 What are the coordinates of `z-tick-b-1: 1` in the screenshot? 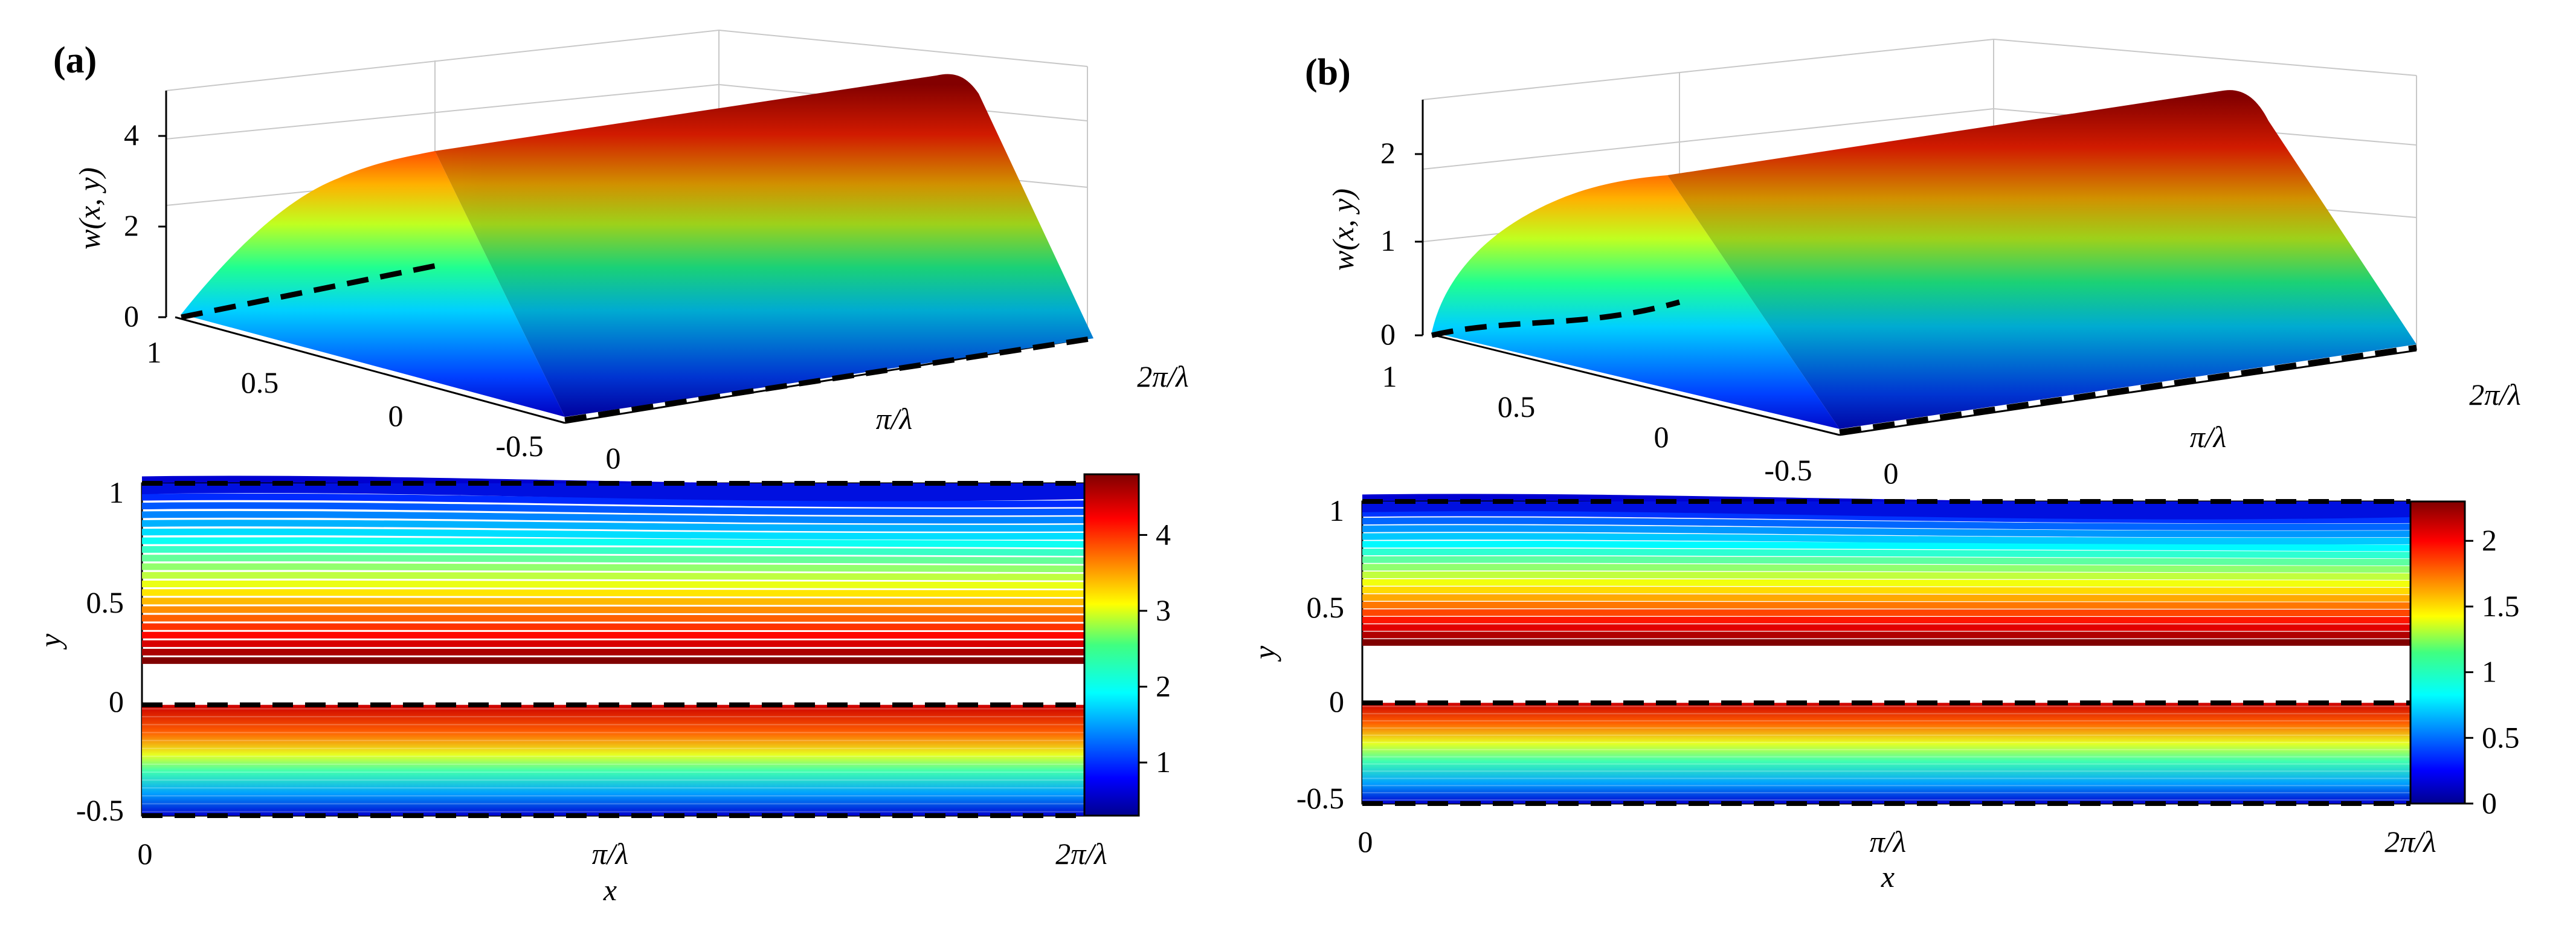 It's located at (1388, 240).